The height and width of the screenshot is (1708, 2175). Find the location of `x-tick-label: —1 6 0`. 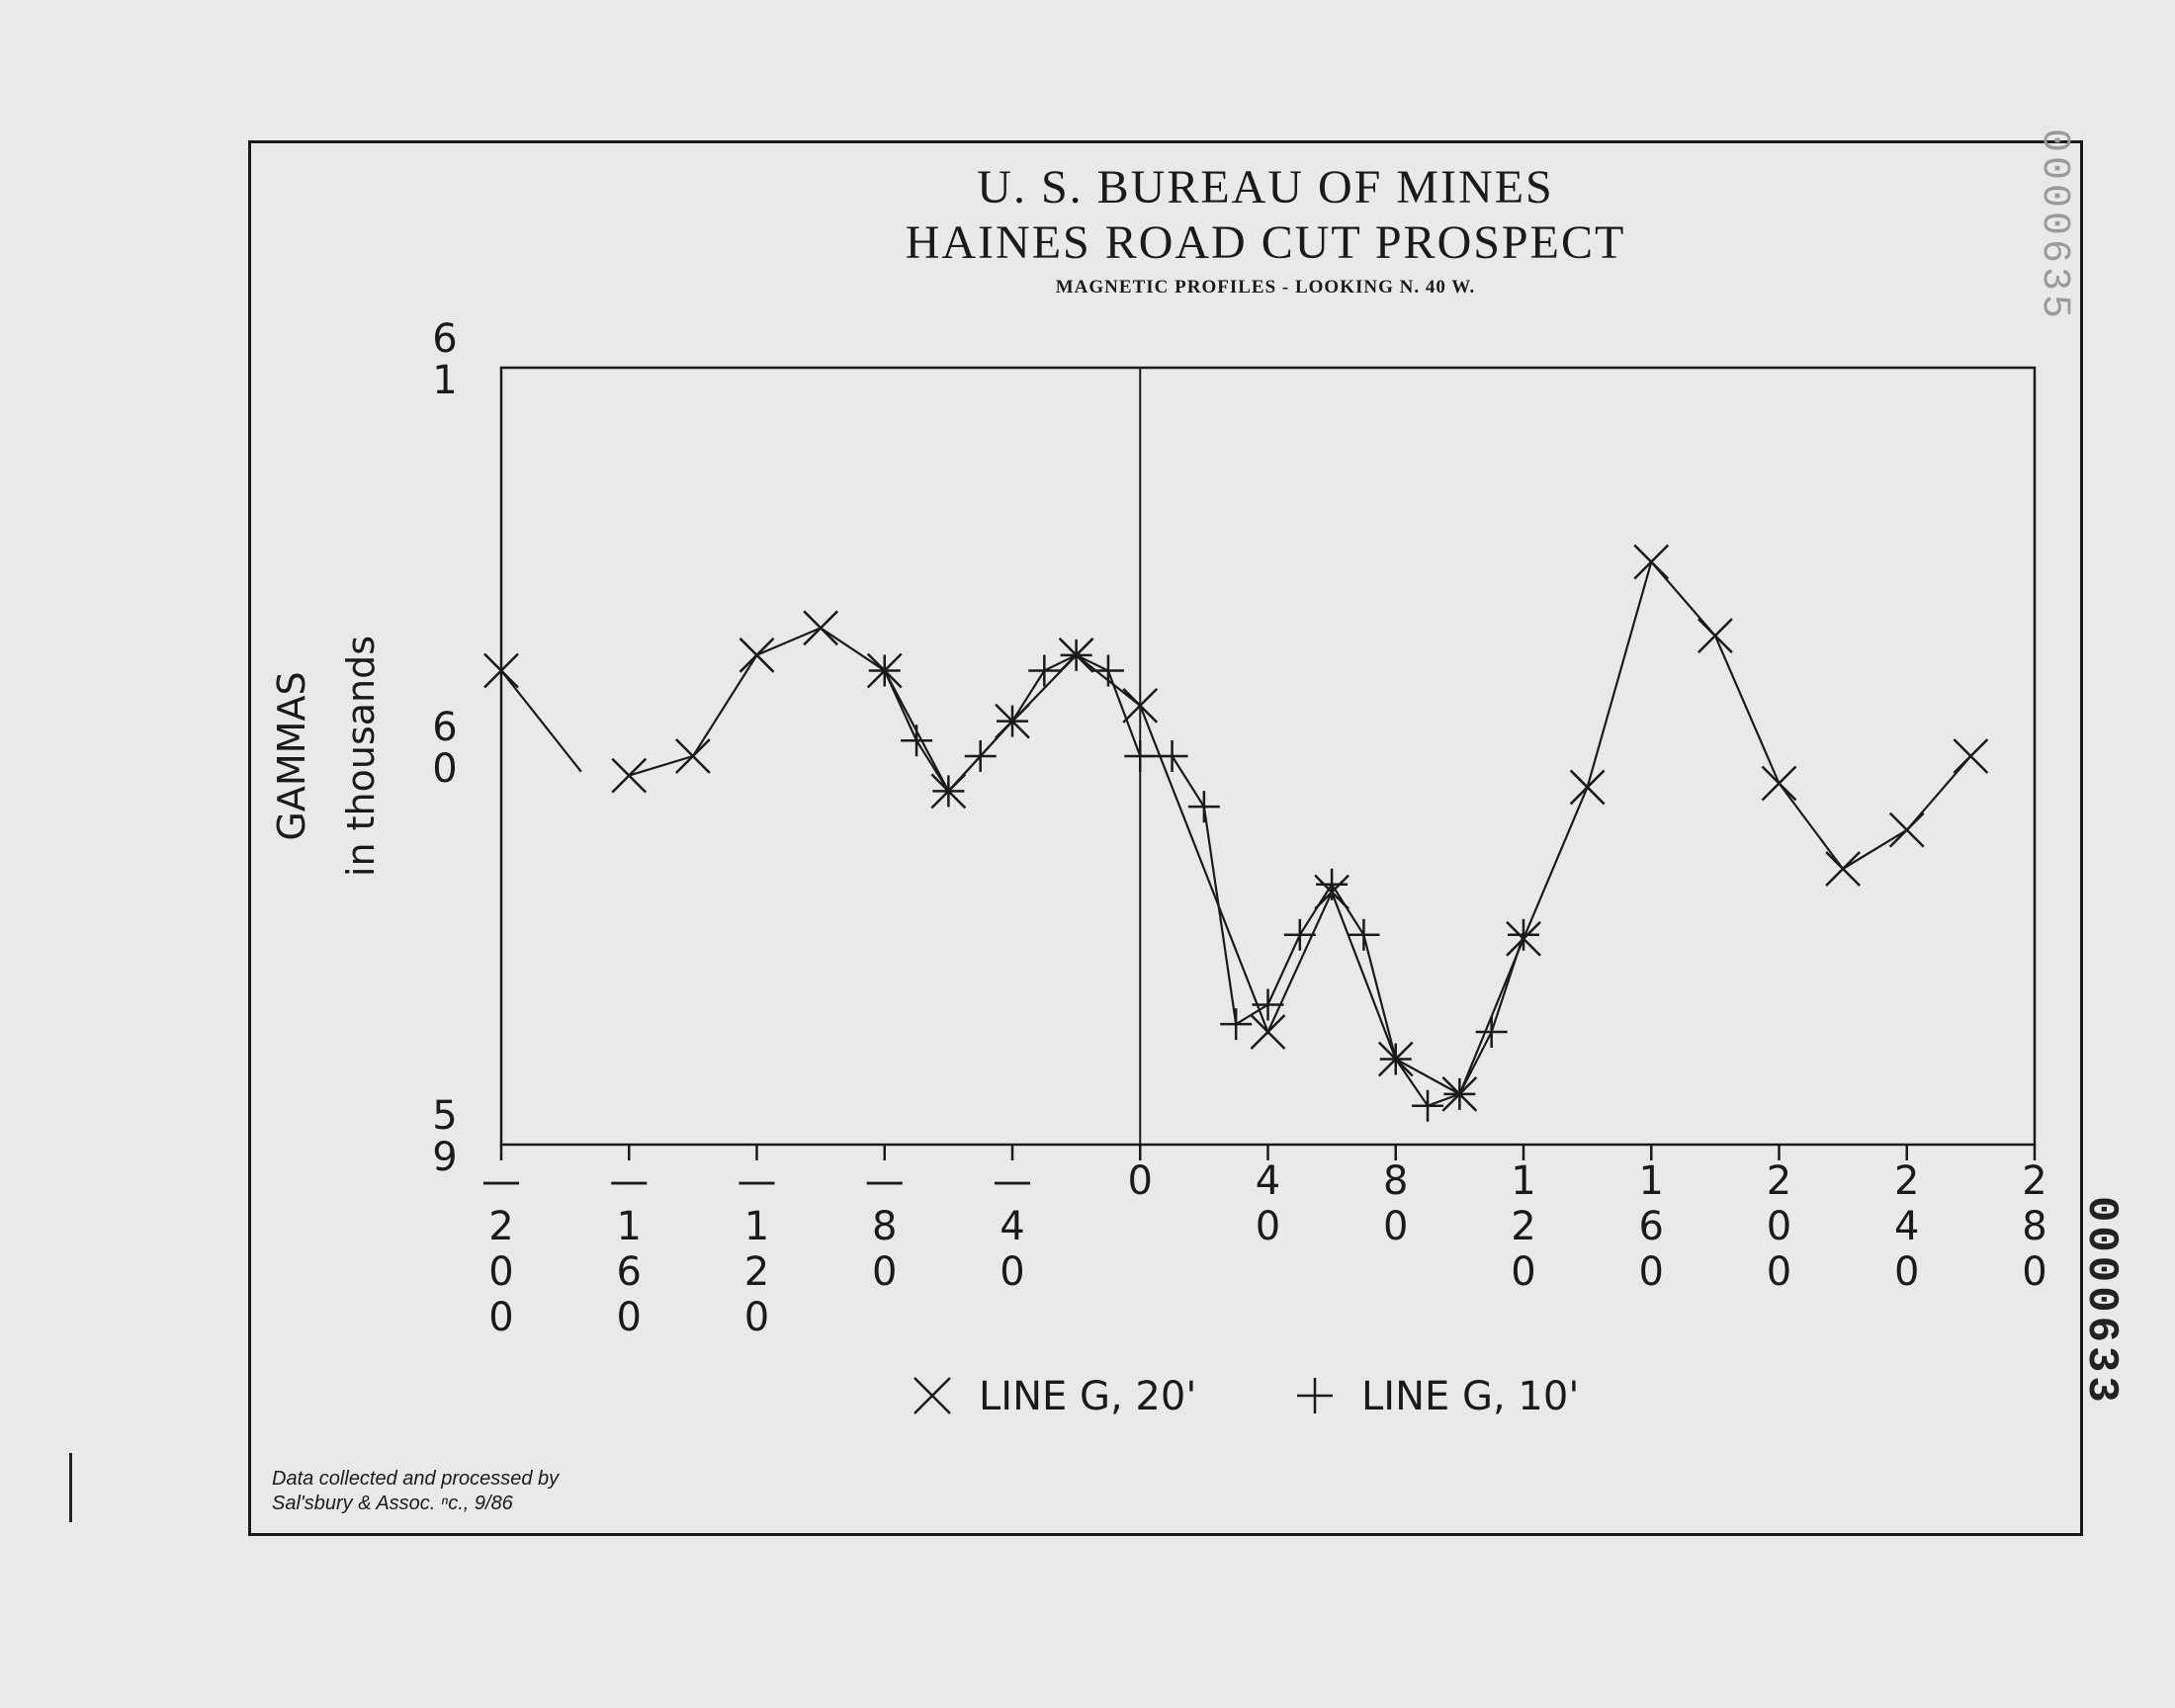

x-tick-label: —1 6 0 is located at coordinates (629, 1249).